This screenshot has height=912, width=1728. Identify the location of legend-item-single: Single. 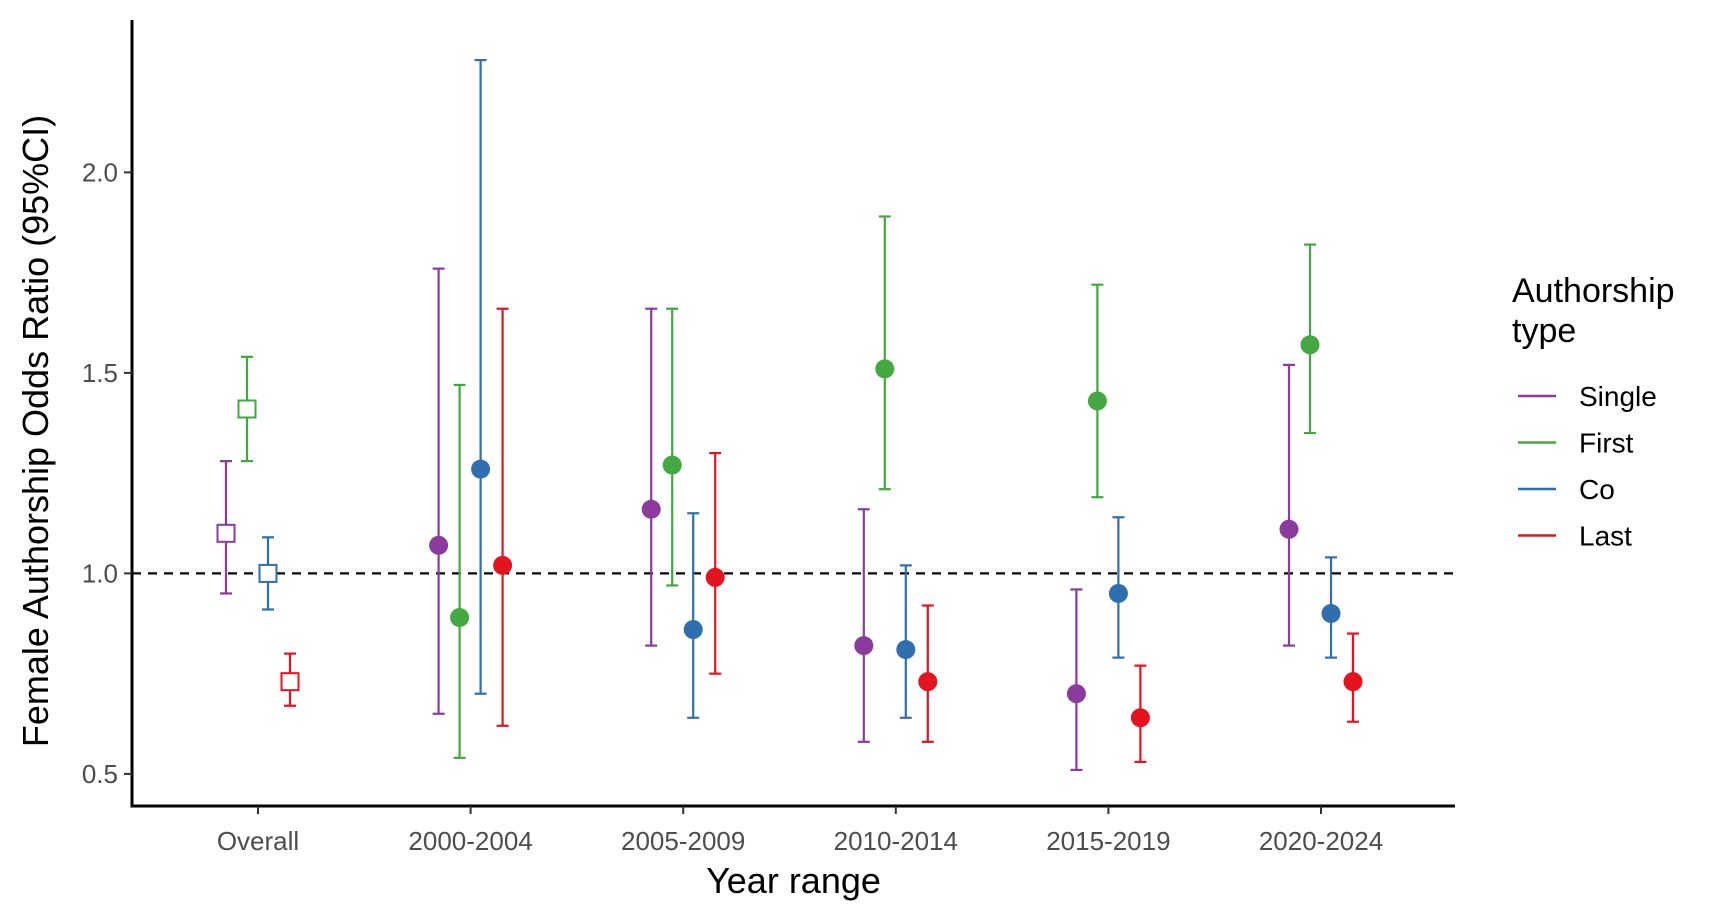
(1587, 396).